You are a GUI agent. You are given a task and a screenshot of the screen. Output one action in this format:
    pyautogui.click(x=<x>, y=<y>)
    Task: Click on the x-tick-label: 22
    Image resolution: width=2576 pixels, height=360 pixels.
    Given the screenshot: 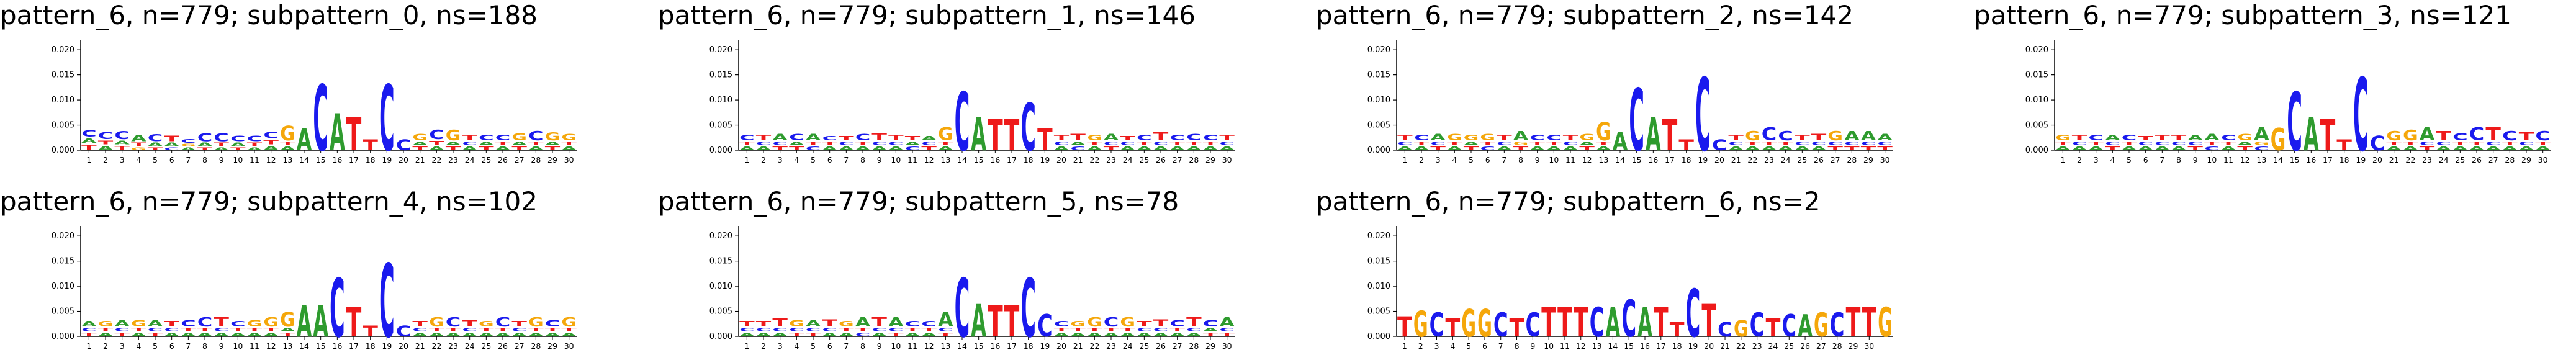 What is the action you would take?
    pyautogui.click(x=1094, y=346)
    